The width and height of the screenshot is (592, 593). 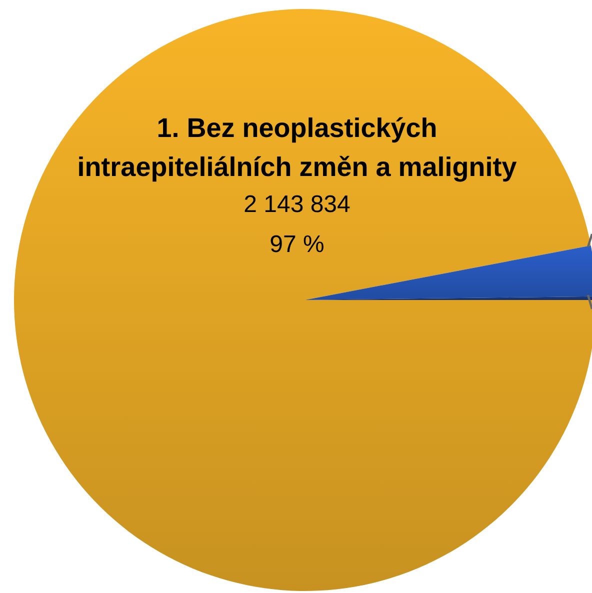 What do you see at coordinates (297, 224) in the screenshot?
I see `data-label: 2 143 834 97 %` at bounding box center [297, 224].